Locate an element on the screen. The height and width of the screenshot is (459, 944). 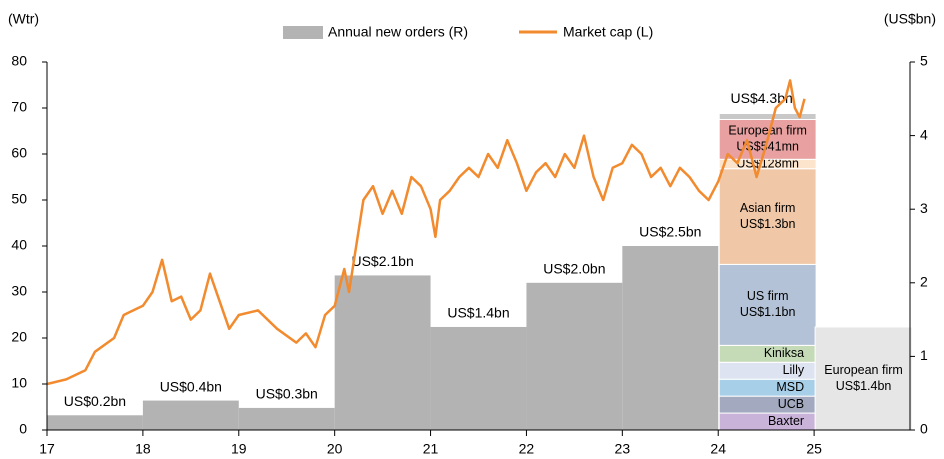
y2-tick-label: 4 is located at coordinates (924, 134).